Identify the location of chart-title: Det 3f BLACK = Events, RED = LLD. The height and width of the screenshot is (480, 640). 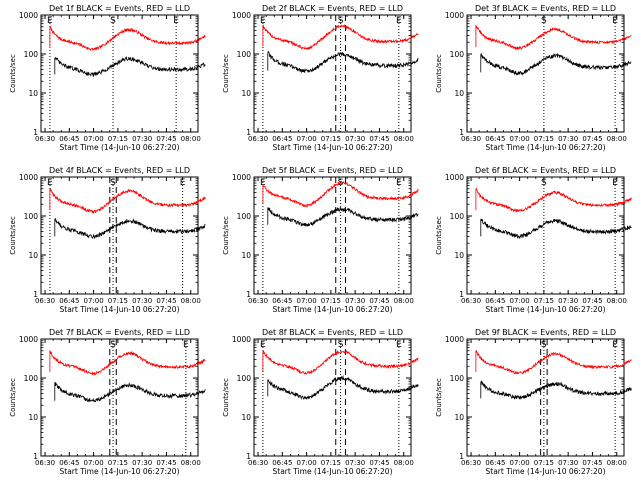
(545, 8).